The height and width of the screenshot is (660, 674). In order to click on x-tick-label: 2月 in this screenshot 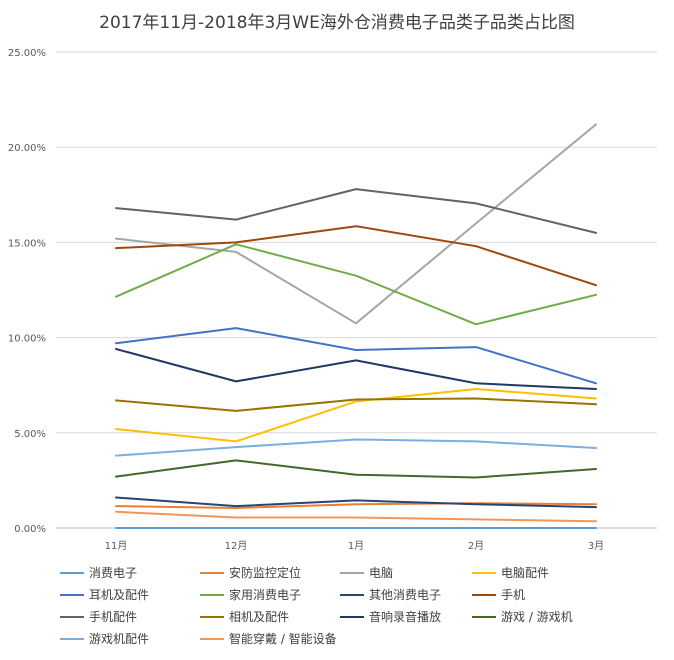, I will do `click(476, 546)`.